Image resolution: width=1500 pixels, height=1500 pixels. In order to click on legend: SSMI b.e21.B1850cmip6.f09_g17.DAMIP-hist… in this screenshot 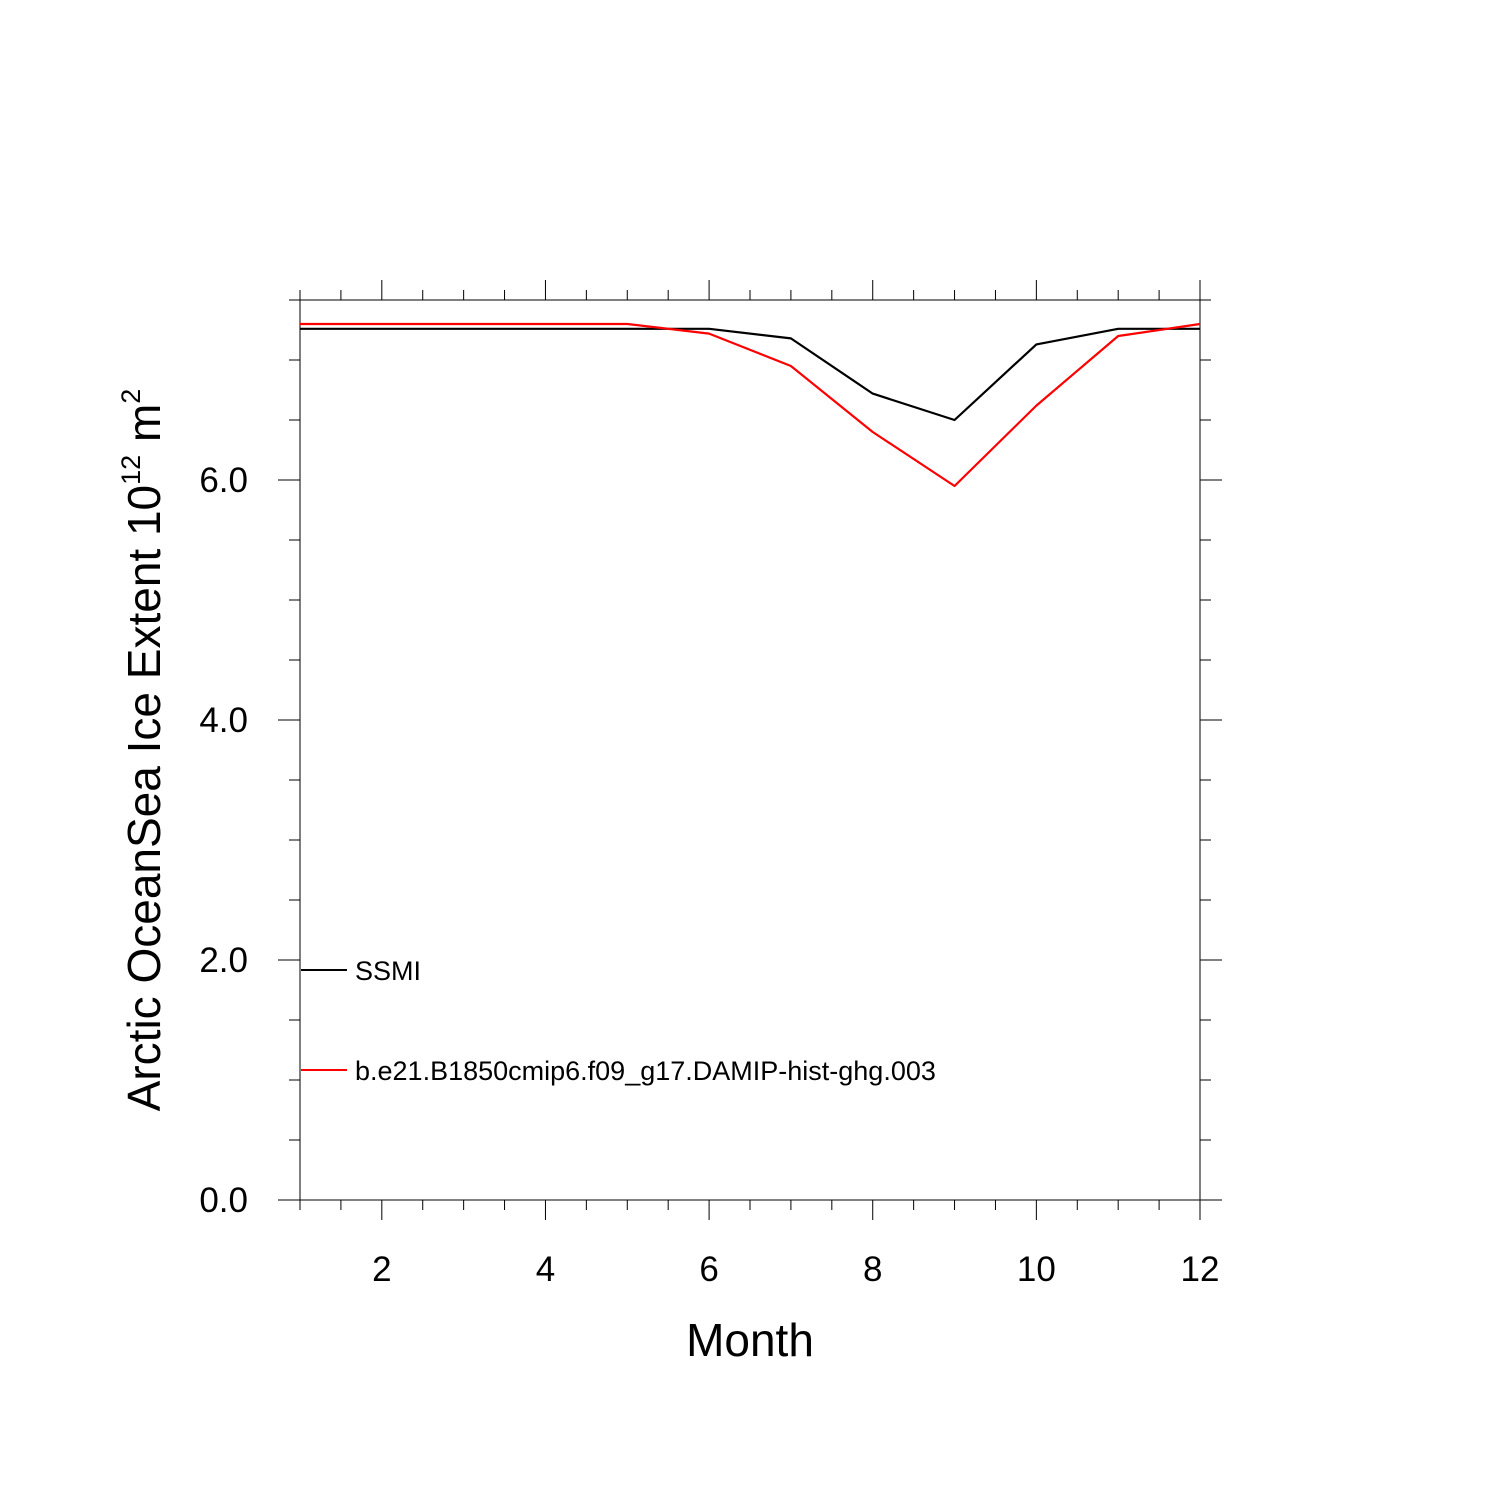, I will do `click(618, 1021)`.